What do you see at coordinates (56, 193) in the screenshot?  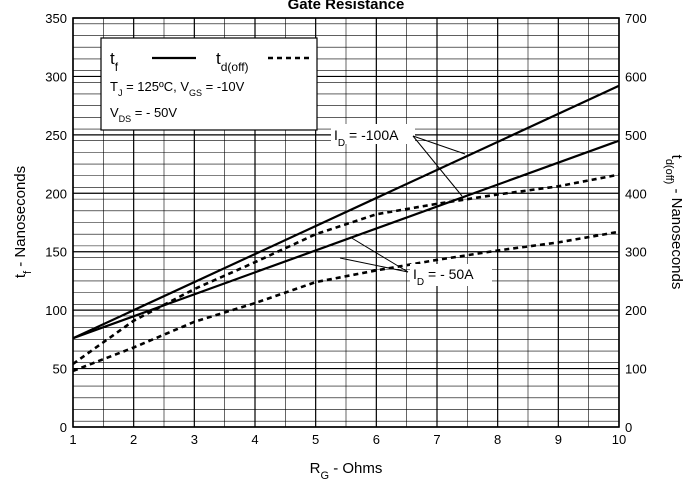 I see `y-left-tick-label: 200` at bounding box center [56, 193].